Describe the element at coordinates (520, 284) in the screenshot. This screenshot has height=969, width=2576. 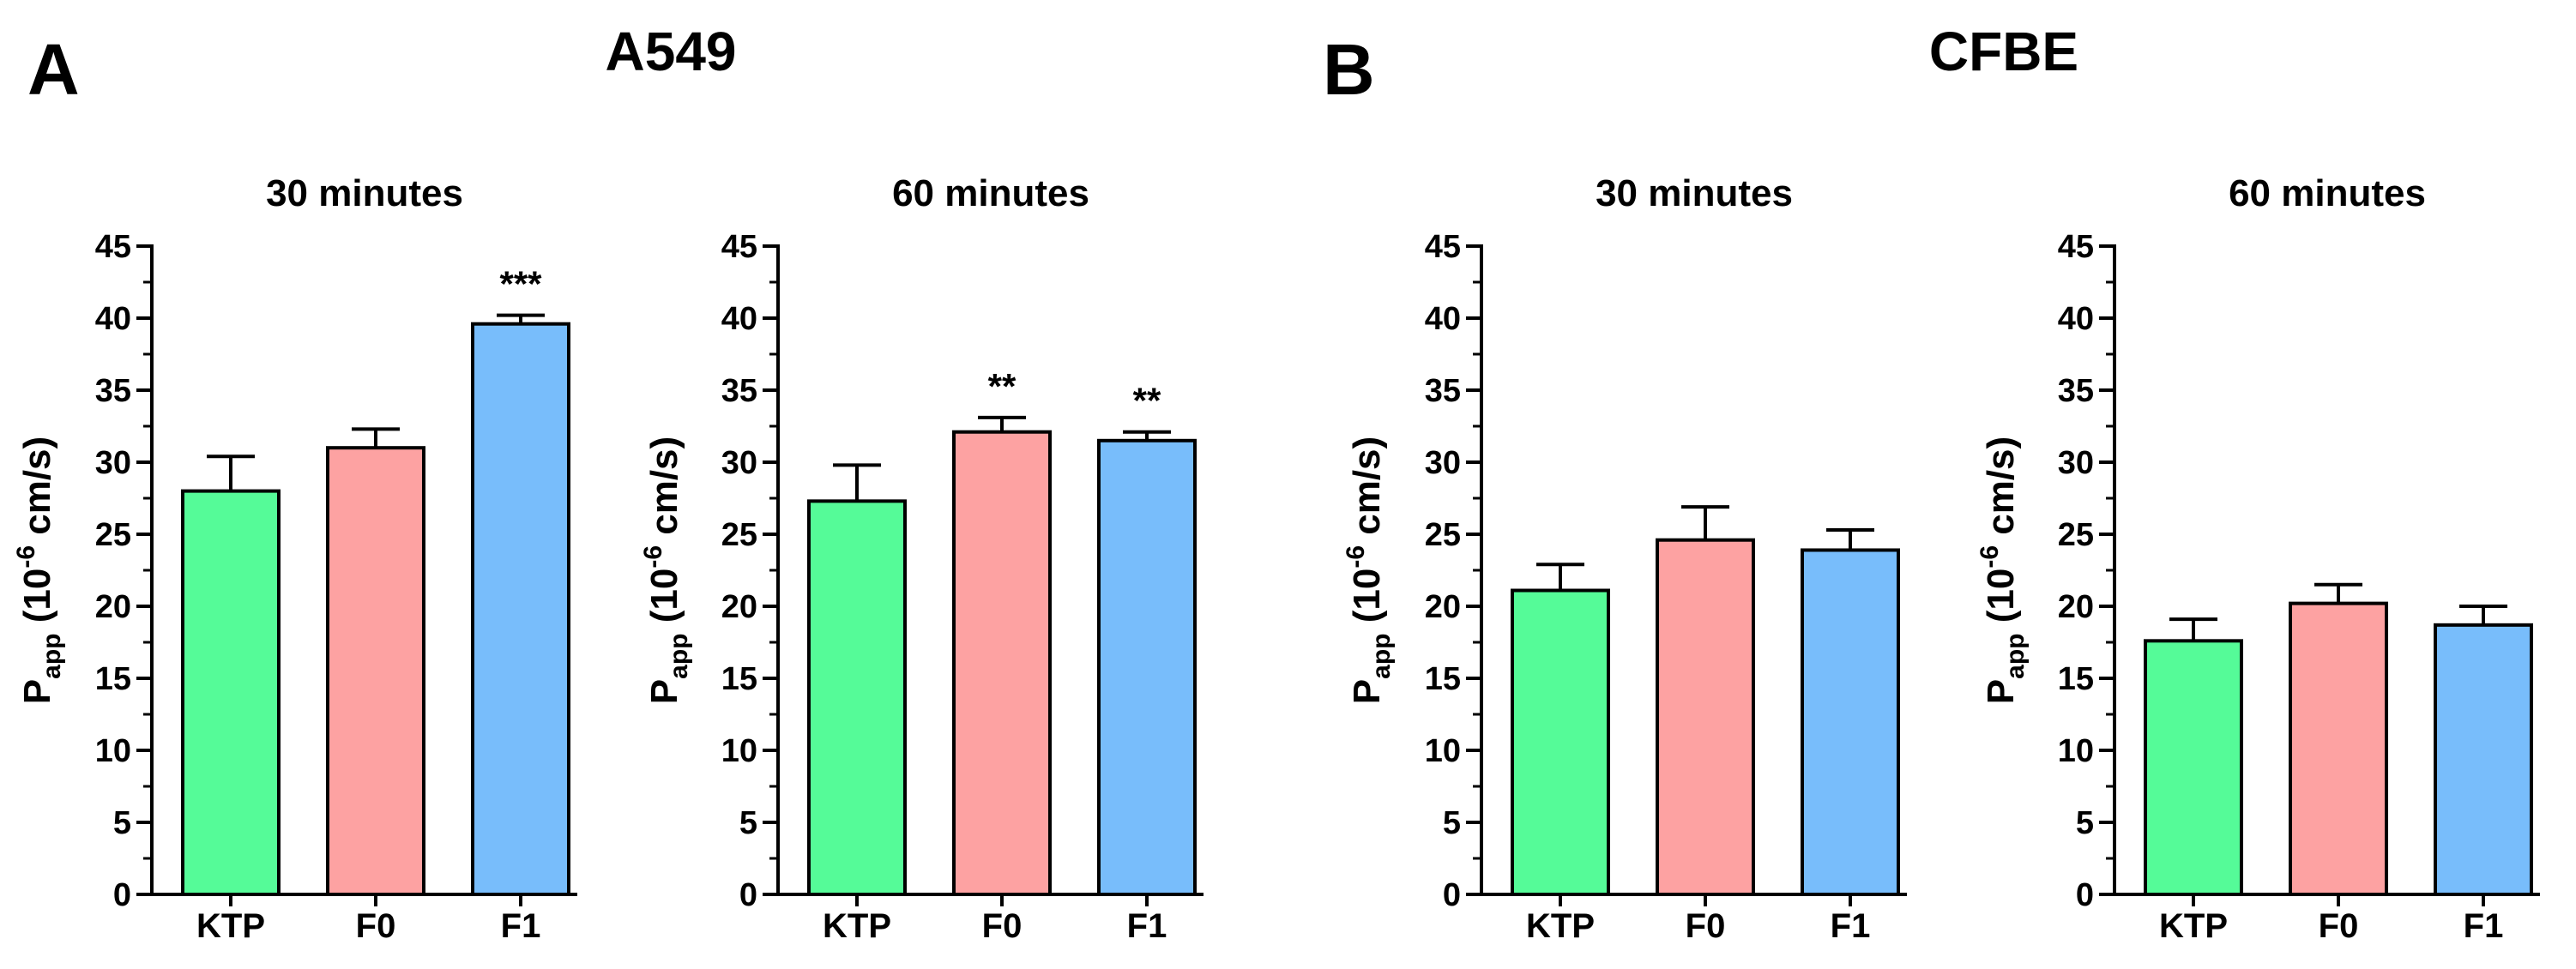
I see `significance-marker: ***` at that location.